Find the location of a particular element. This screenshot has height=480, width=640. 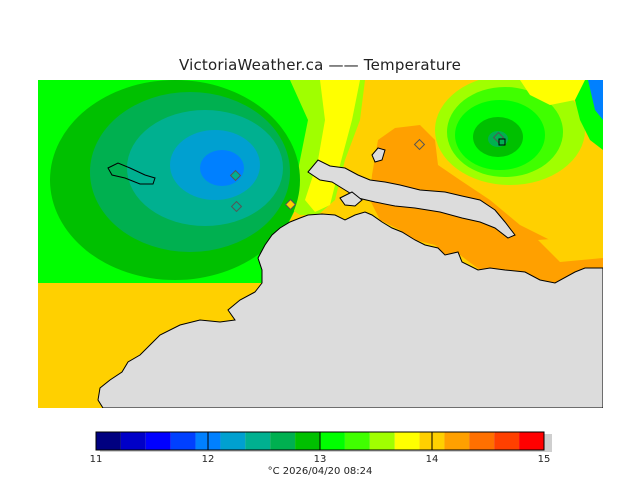

legend-ticks: 11 12 13 14 15 is located at coordinates (320, 448).